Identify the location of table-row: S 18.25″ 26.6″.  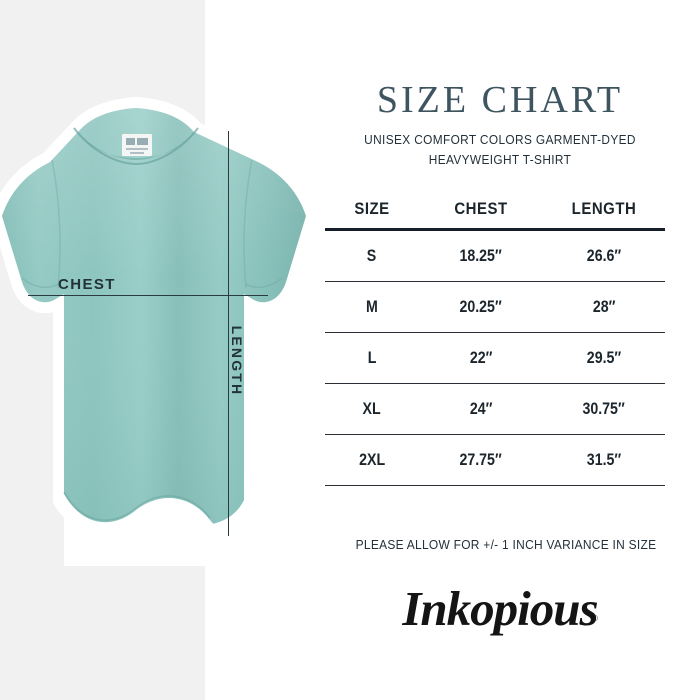
(495, 256).